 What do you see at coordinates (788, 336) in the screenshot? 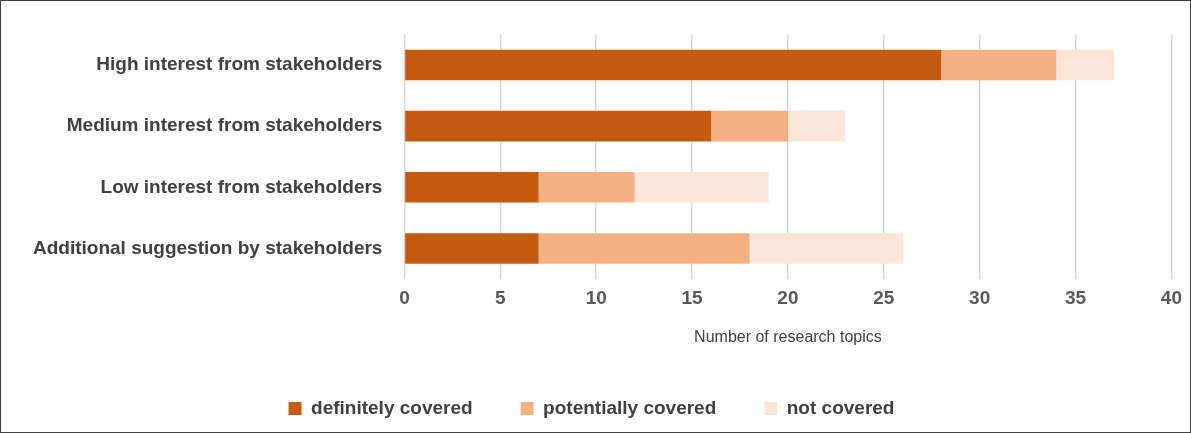
I see `x-axis-title: Number of research topics` at bounding box center [788, 336].